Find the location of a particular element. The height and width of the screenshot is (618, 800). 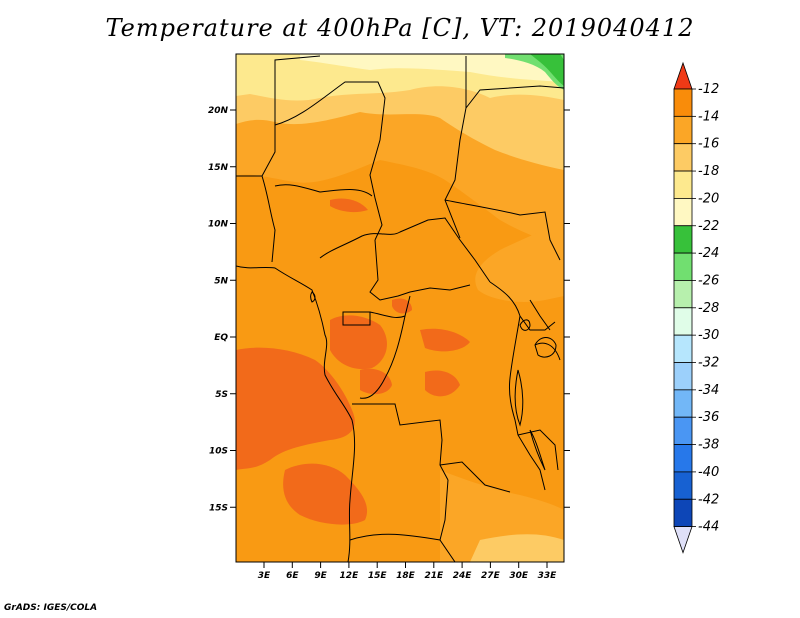

lakes is located at coordinates (433, 381).